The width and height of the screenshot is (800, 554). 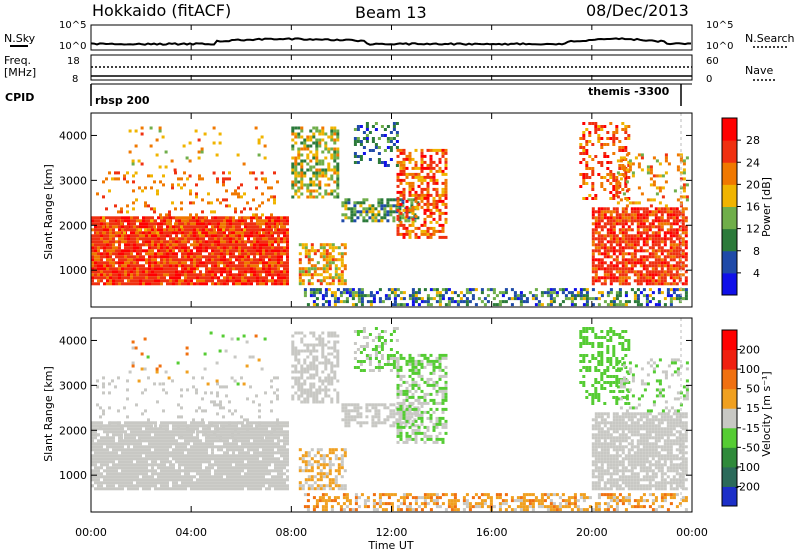 I want to click on freq-tick-top: 18, so click(x=73, y=61).